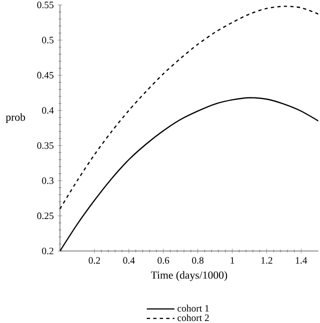 The image size is (320, 323). I want to click on y-tick-label: 0.5, so click(48, 40).